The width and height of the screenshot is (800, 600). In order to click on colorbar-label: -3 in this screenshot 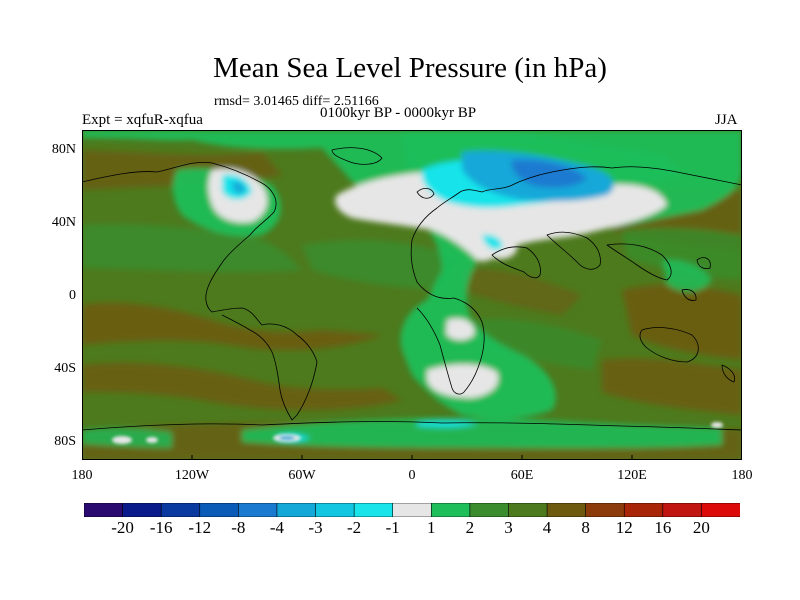, I will do `click(315, 527)`.